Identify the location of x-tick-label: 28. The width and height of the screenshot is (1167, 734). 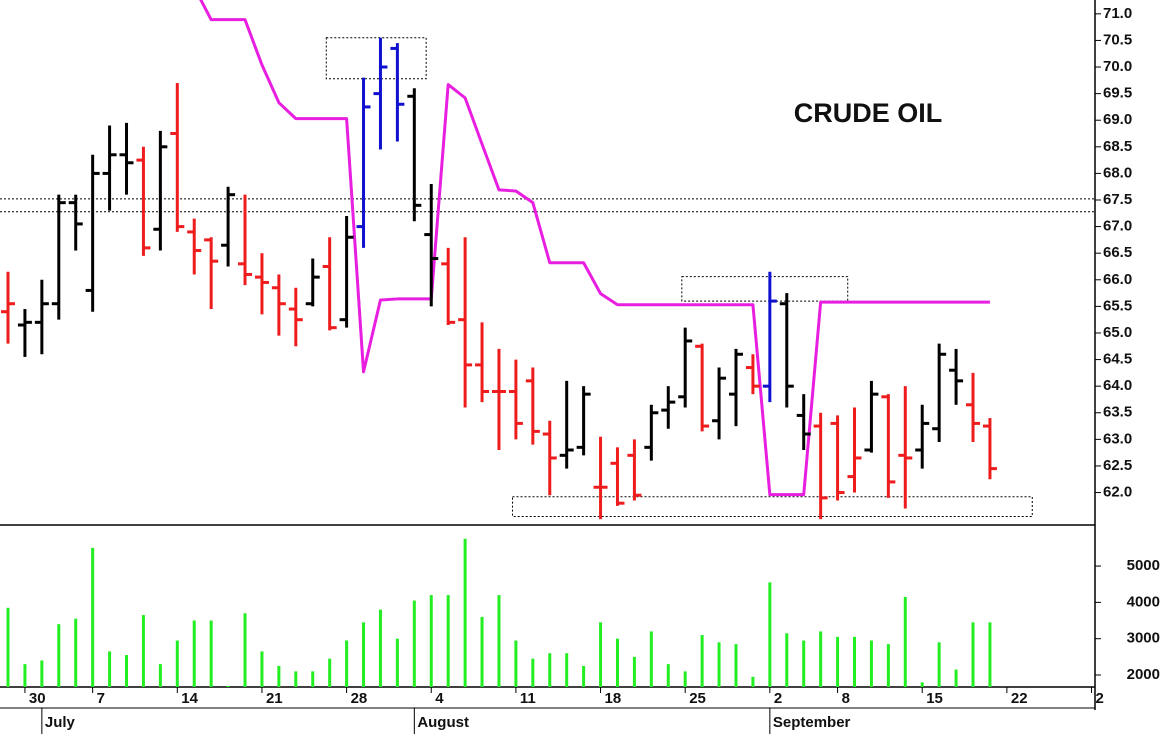
(359, 698).